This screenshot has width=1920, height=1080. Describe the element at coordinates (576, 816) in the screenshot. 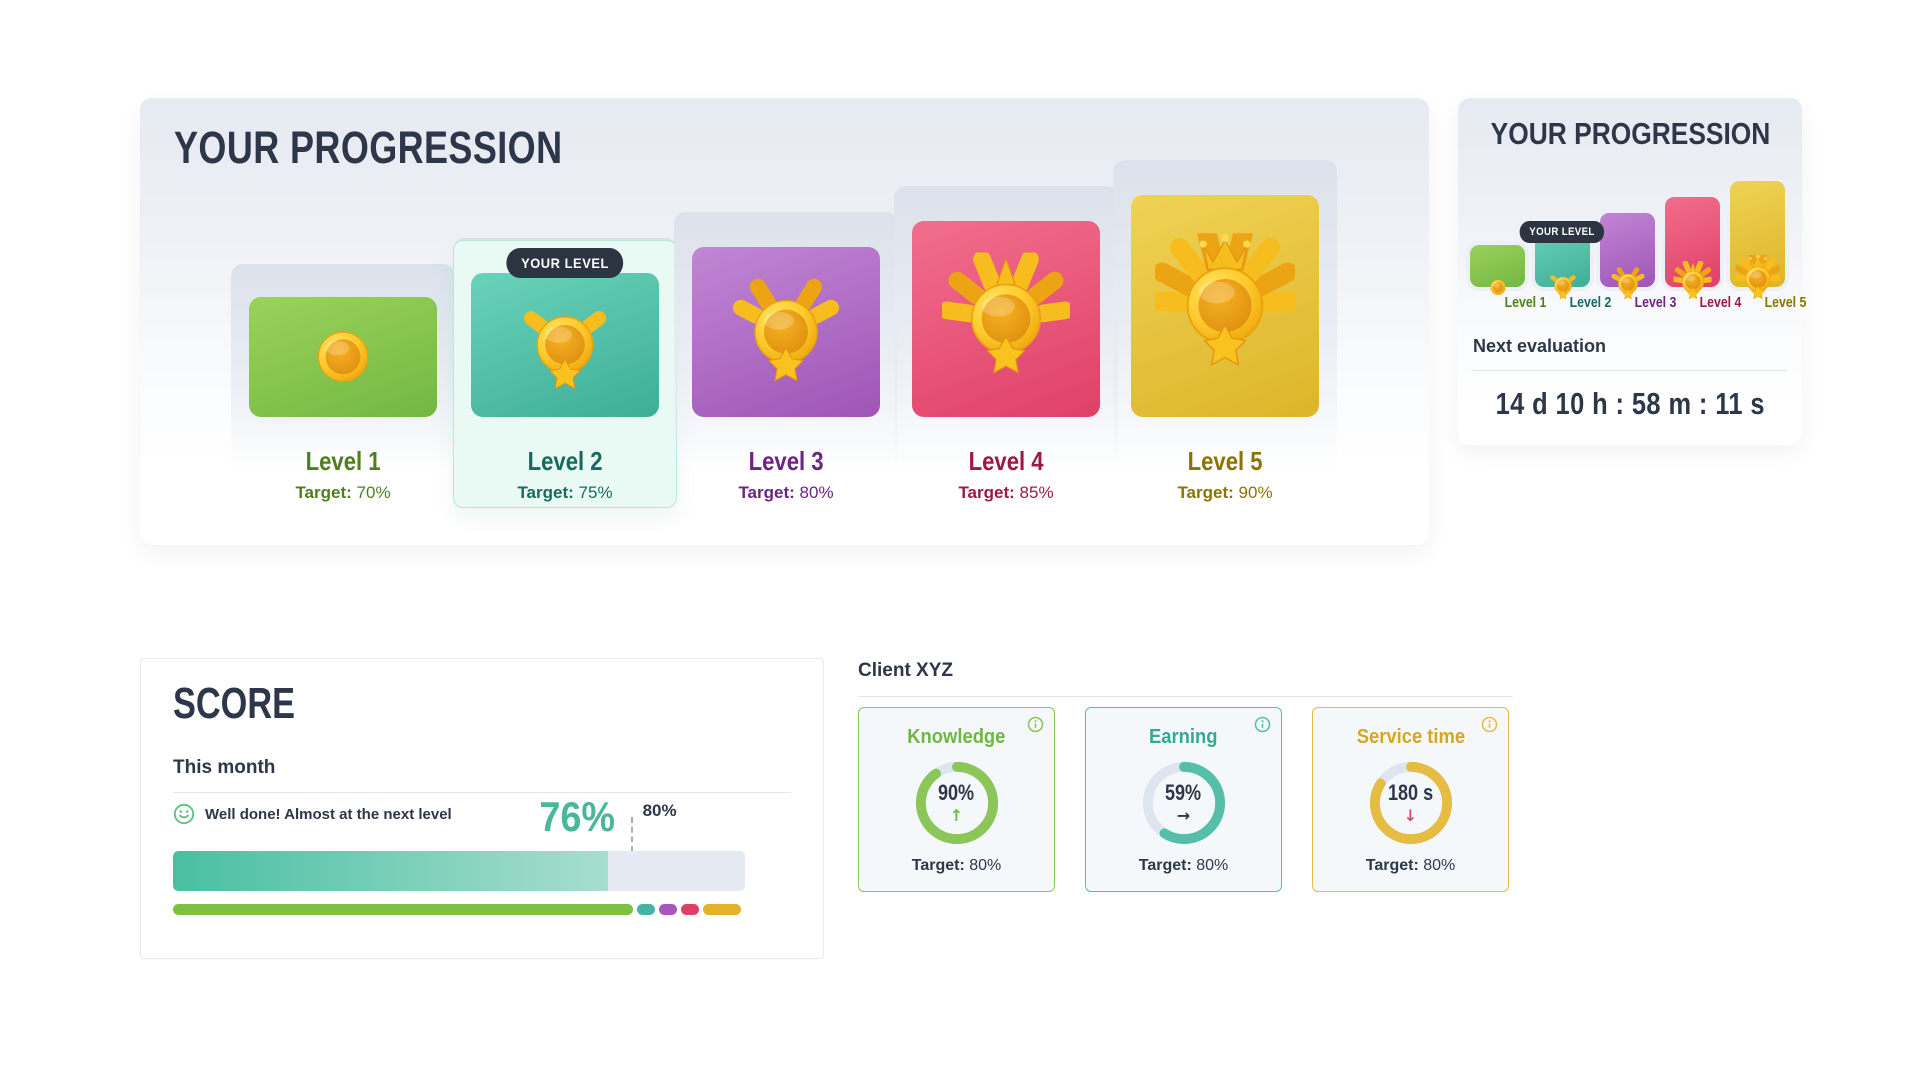

I see `score-value: 76%` at that location.